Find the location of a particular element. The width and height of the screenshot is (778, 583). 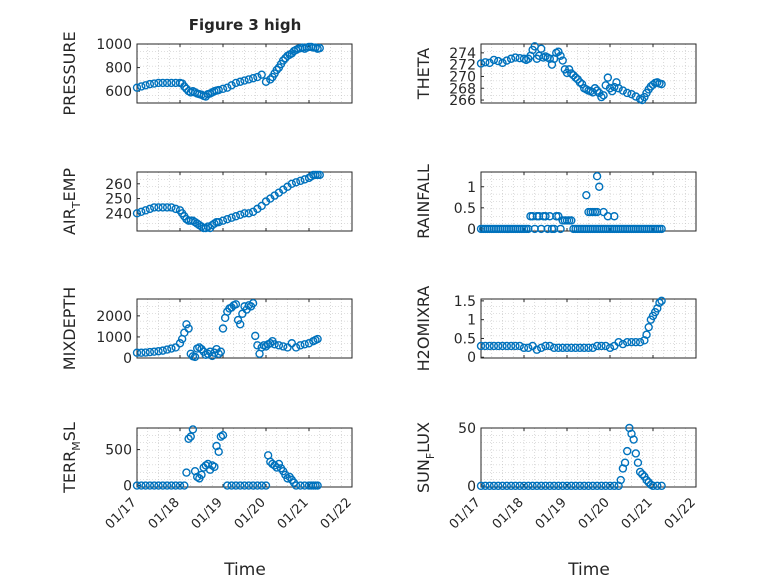

x-tick-label: 01/21 is located at coordinates (637, 513).